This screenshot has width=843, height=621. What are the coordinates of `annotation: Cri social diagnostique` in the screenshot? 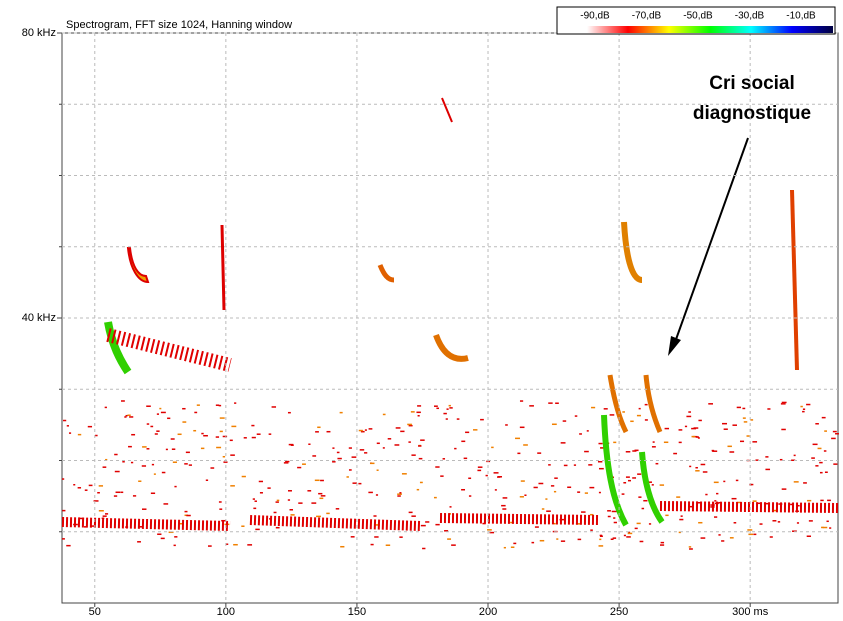 It's located at (739, 214).